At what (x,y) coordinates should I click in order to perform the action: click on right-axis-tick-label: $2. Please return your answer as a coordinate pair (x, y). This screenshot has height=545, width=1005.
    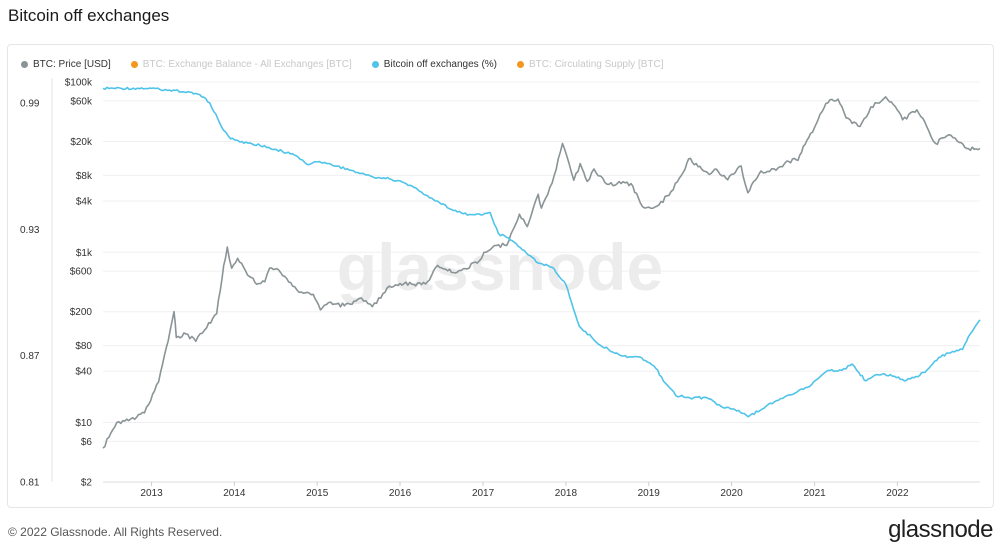
    Looking at the image, I should click on (87, 483).